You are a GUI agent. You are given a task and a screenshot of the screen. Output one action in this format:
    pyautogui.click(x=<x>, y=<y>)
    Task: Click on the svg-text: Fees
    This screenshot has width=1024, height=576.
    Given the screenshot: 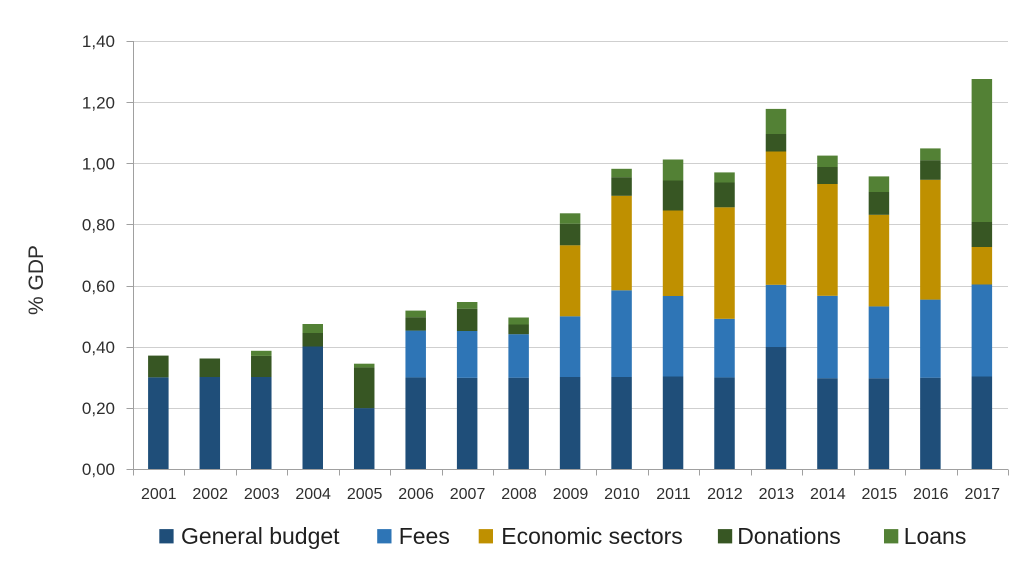 What is the action you would take?
    pyautogui.click(x=424, y=536)
    